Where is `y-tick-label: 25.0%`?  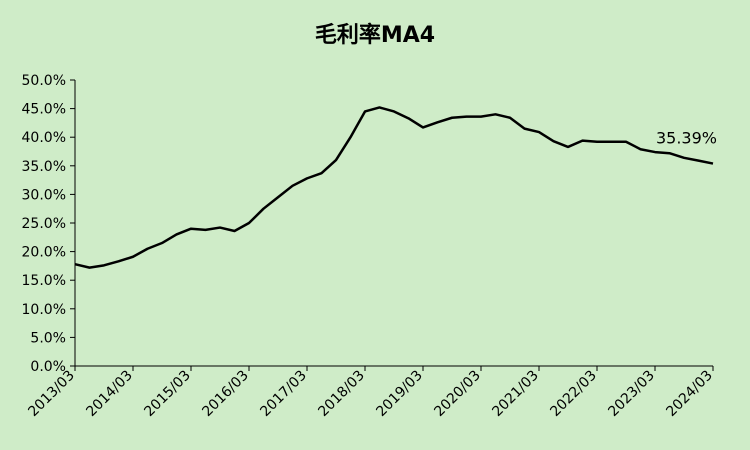
y-tick-label: 25.0% is located at coordinates (44, 224).